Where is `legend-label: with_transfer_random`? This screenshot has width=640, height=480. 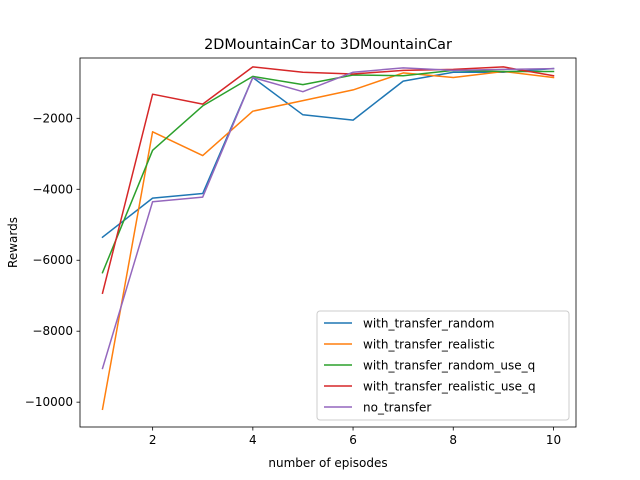
legend-label: with_transfer_random is located at coordinates (428, 324).